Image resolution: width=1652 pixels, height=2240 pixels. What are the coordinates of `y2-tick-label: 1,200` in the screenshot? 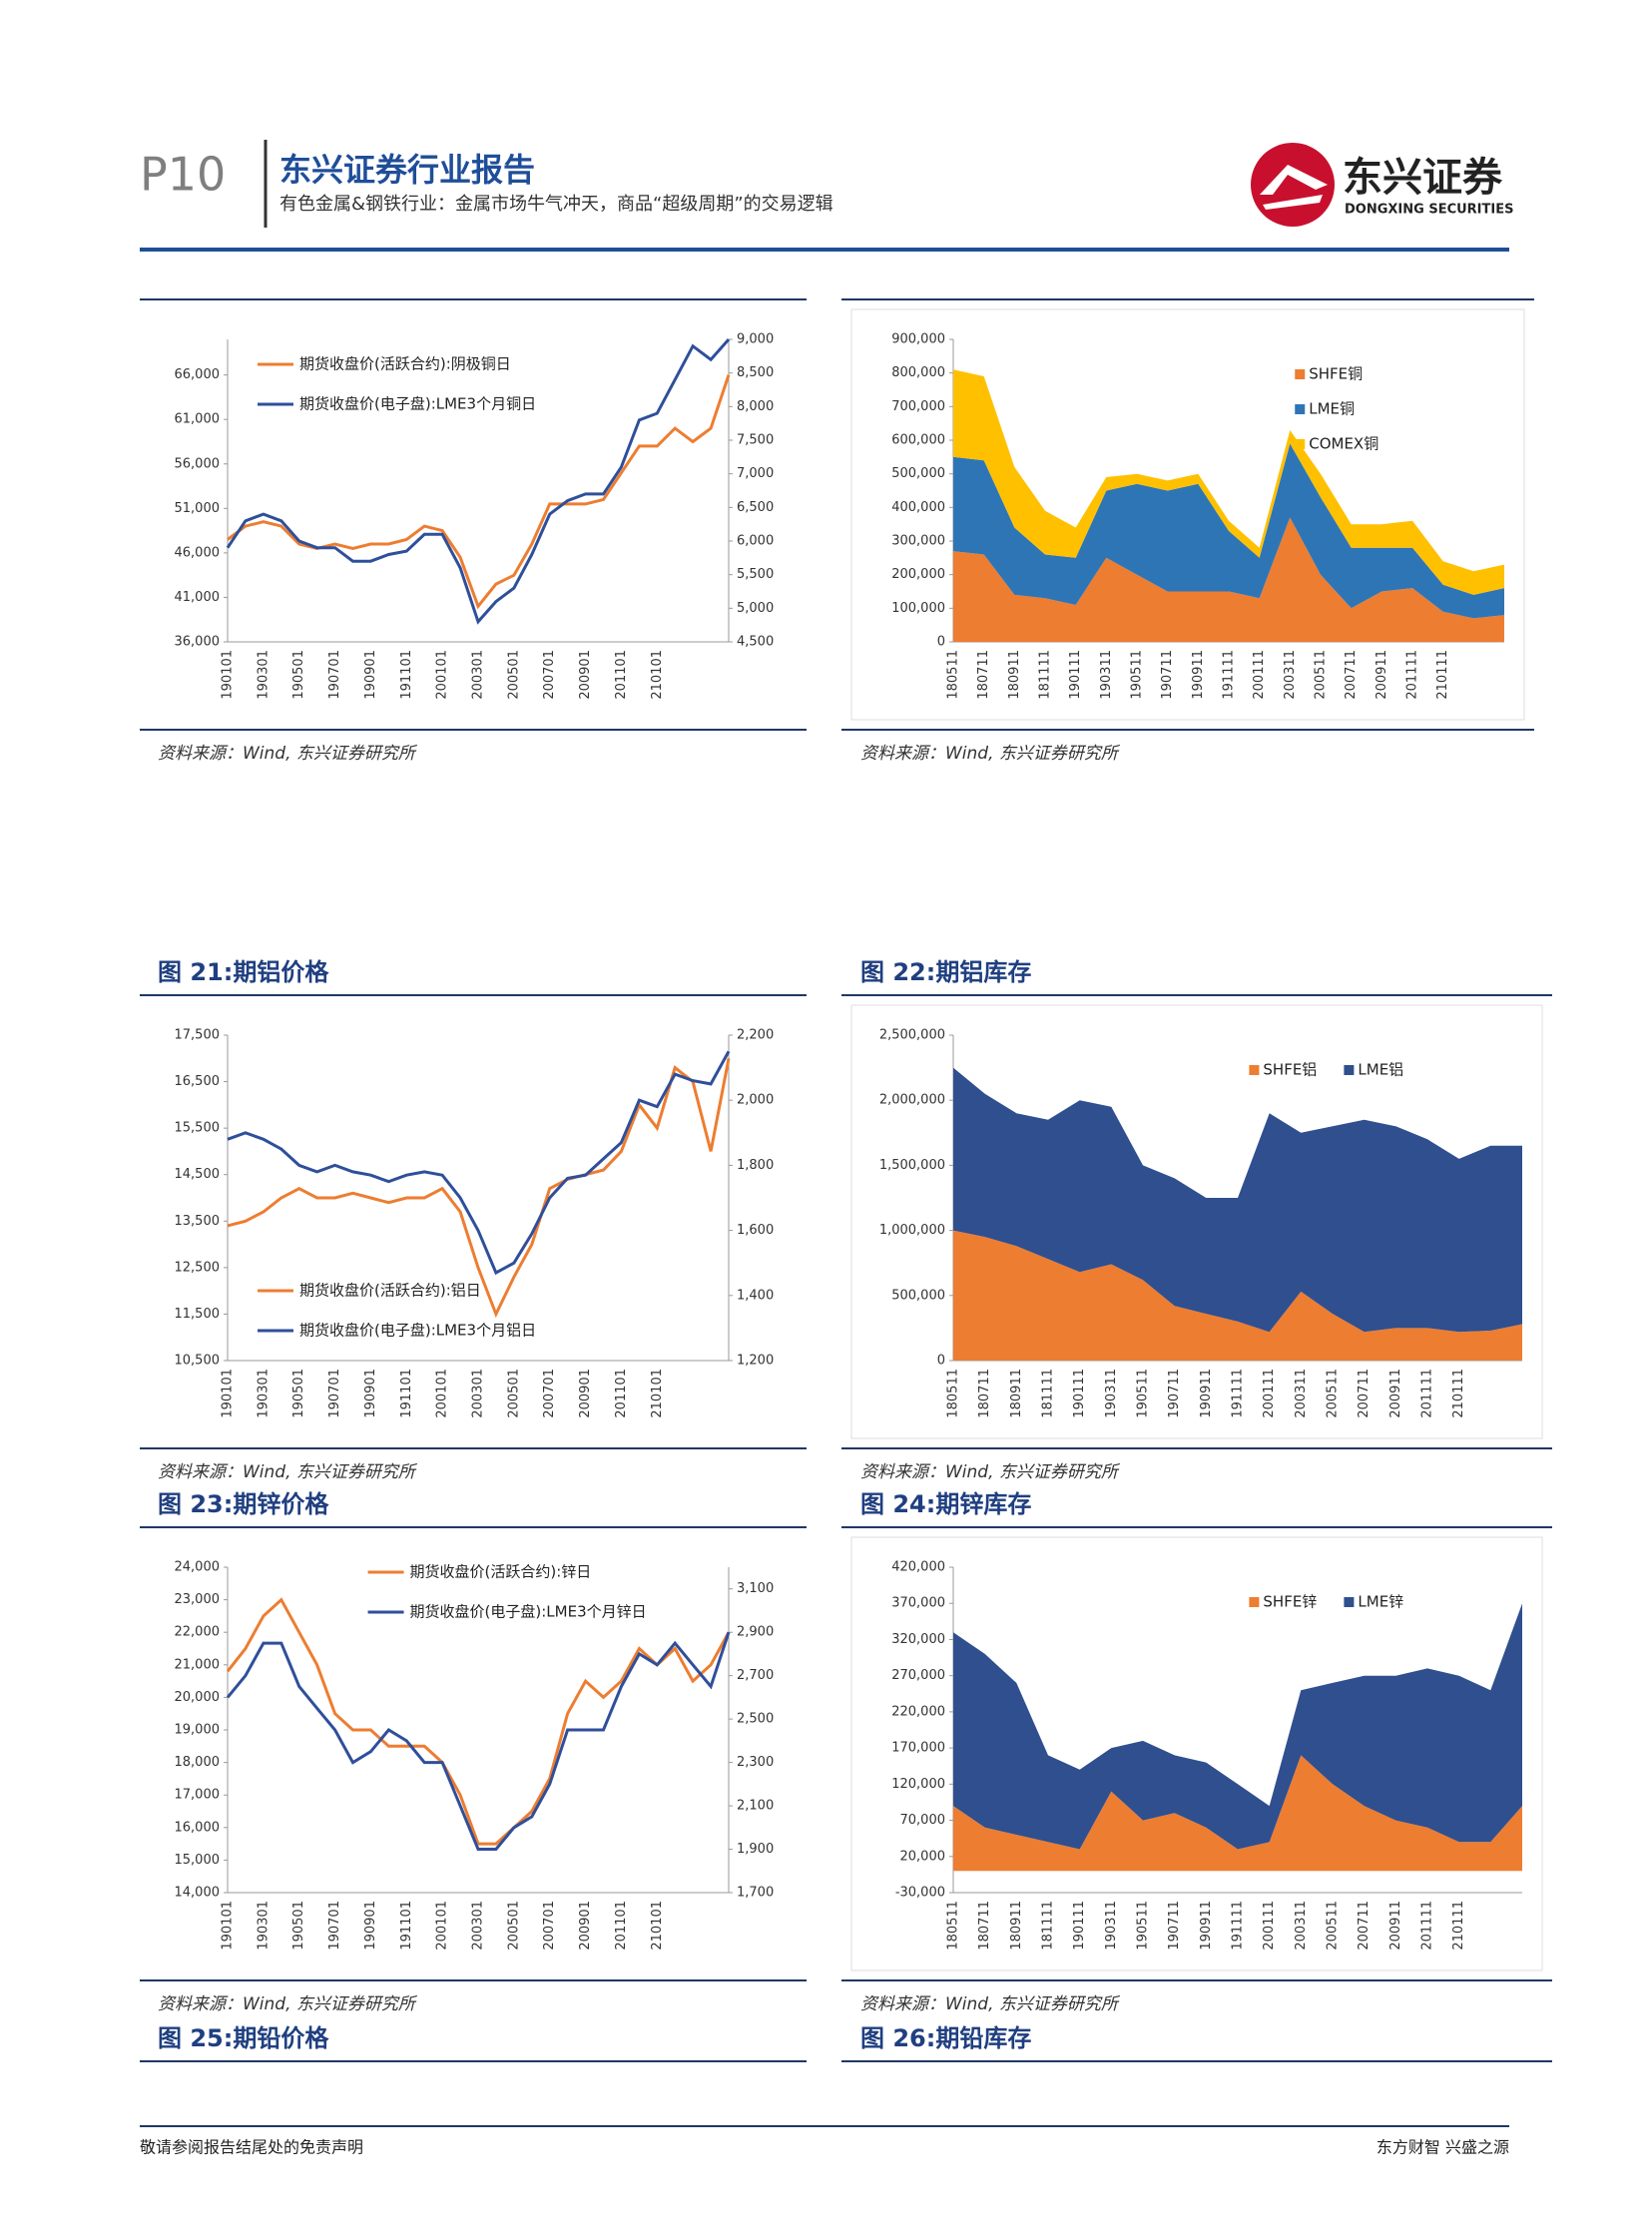 It's located at (755, 1361).